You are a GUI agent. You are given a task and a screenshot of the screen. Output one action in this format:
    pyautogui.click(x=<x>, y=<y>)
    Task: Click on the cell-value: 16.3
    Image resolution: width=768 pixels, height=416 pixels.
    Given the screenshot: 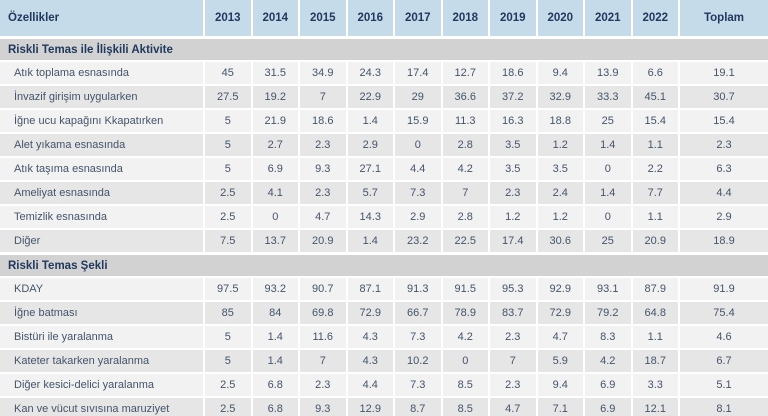 What is the action you would take?
    pyautogui.click(x=512, y=120)
    